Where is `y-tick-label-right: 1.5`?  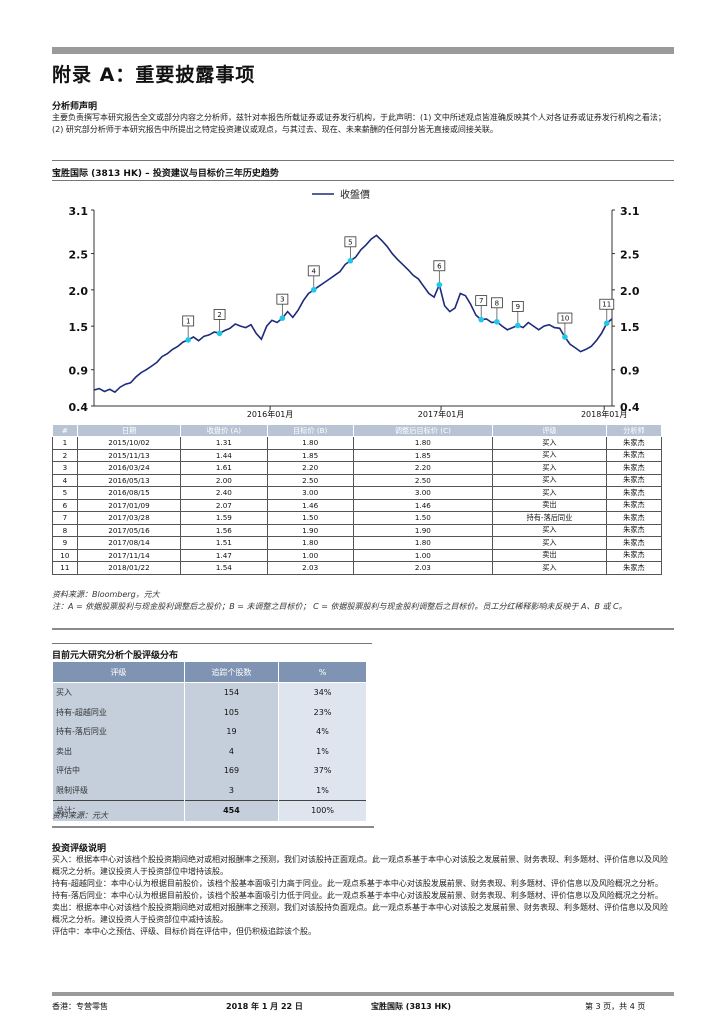
y-tick-label-right: 1.5 is located at coordinates (630, 327).